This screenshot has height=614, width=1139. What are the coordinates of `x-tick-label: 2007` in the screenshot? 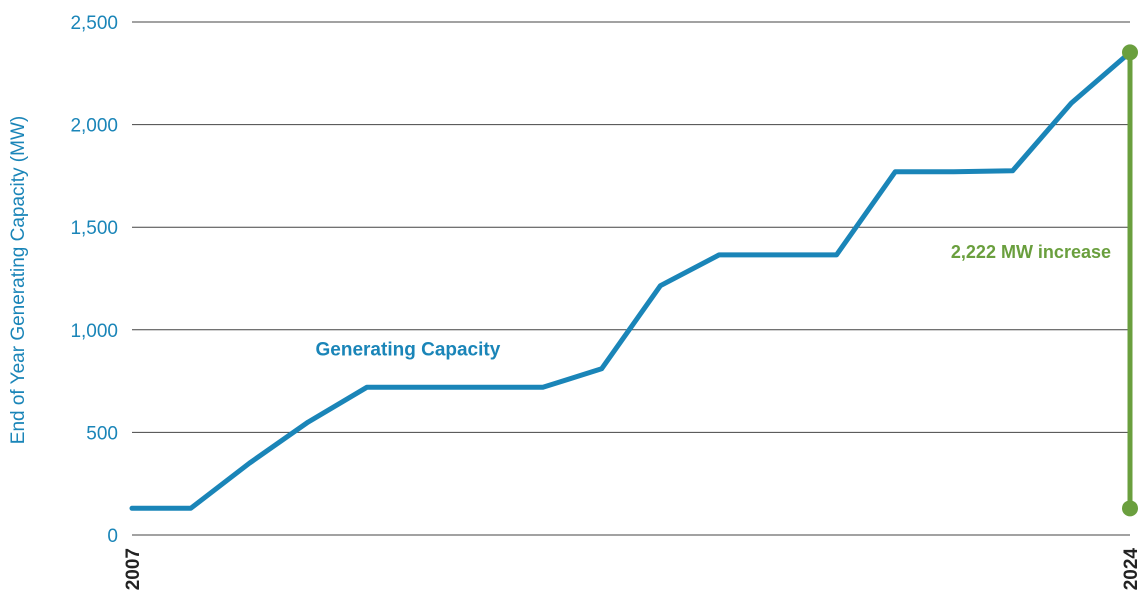 It's located at (133, 569).